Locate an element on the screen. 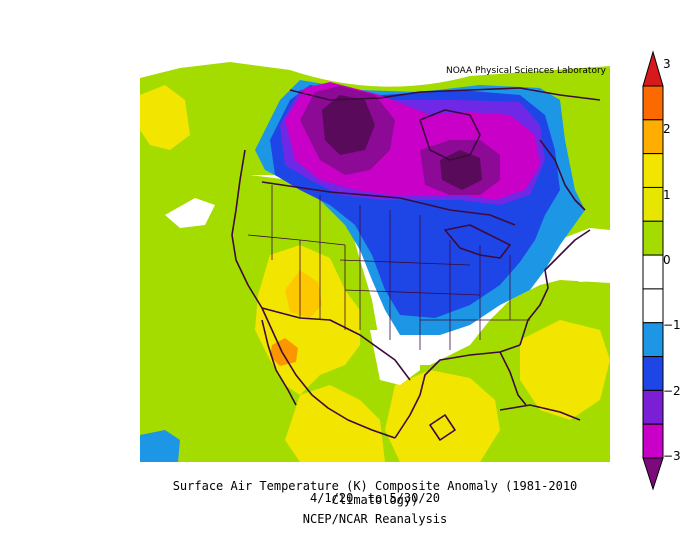  coastline-east is located at coordinates (555, 287).